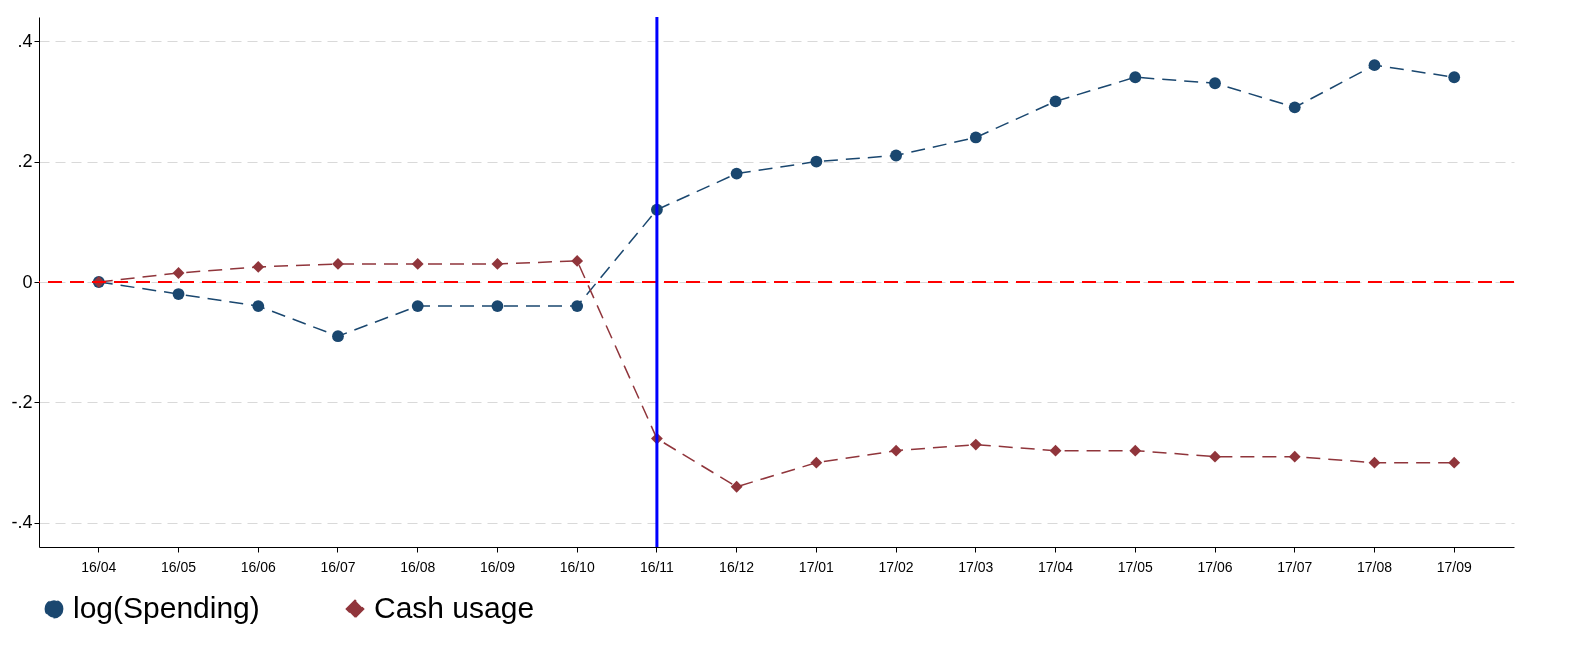  Describe the element at coordinates (1454, 566) in the screenshot. I see `x-tick-label: 17/09` at that location.